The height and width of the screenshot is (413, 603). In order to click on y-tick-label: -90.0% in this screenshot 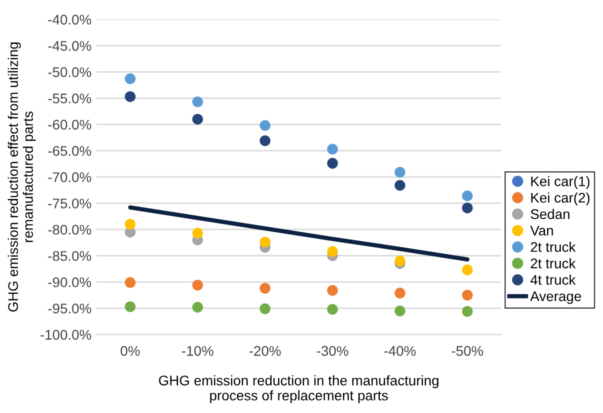, I will do `click(70, 282)`.